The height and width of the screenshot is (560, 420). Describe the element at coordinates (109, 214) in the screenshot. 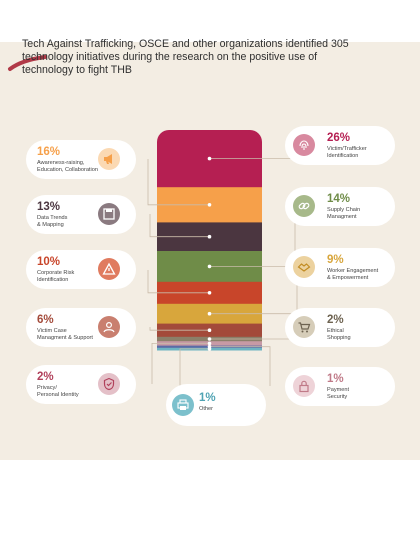

I see `floppy-disk-icon` at that location.